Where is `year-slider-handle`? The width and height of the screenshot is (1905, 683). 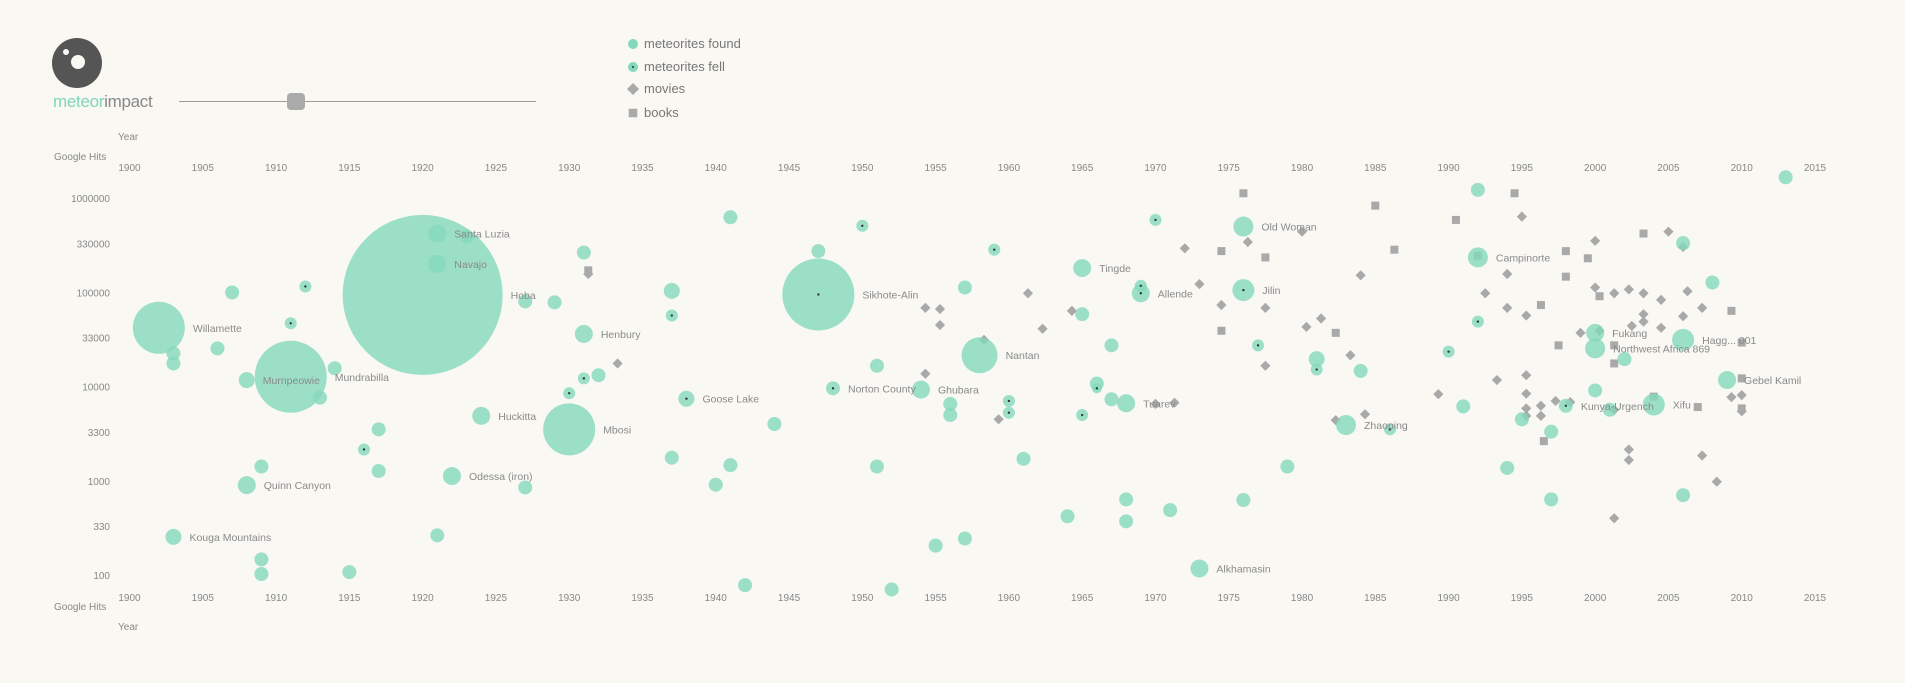
year-slider-handle is located at coordinates (296, 101).